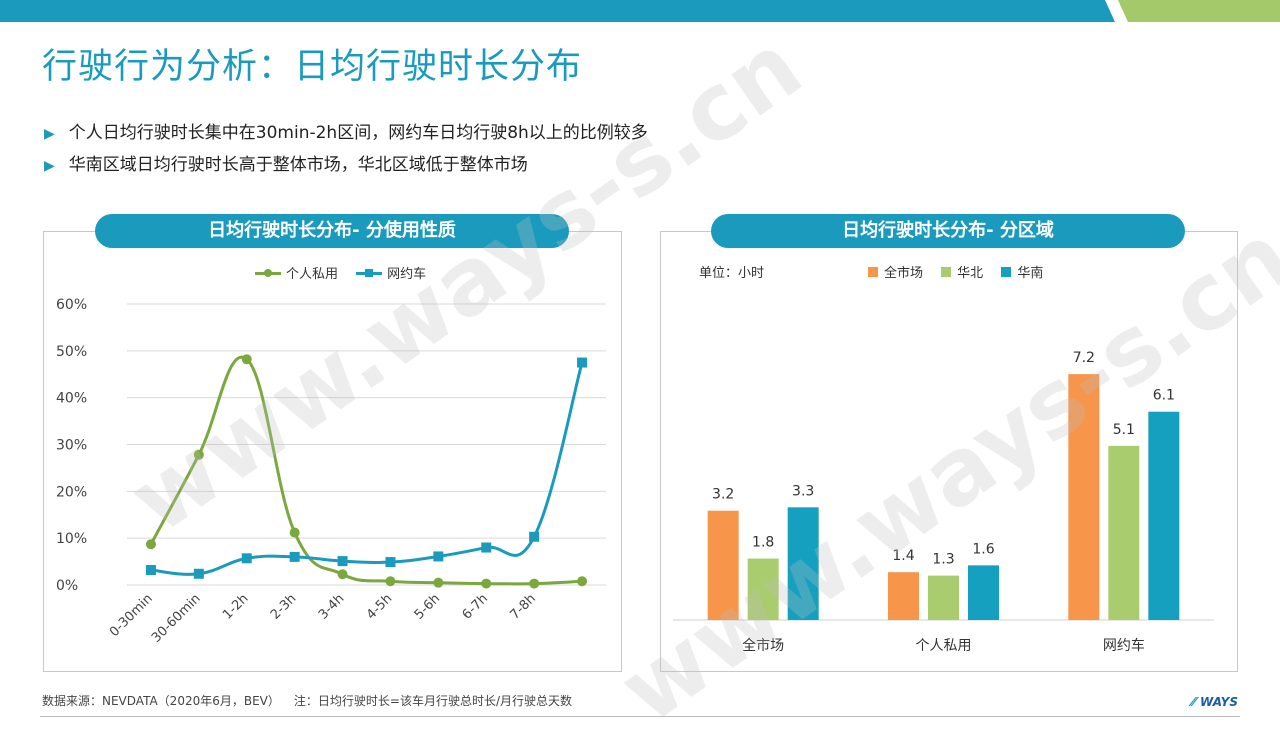 The width and height of the screenshot is (1280, 744). Describe the element at coordinates (763, 645) in the screenshot. I see `x-category-label: 全市场` at that location.